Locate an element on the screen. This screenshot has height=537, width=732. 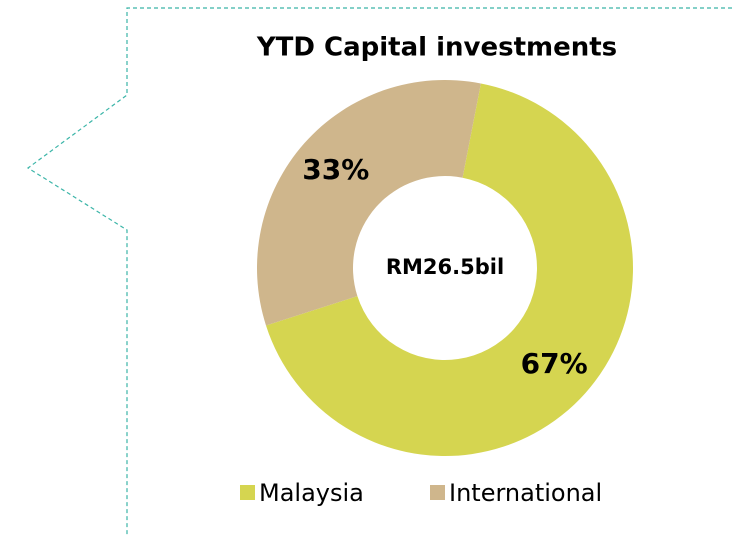
data-label: 33% is located at coordinates (335, 169).